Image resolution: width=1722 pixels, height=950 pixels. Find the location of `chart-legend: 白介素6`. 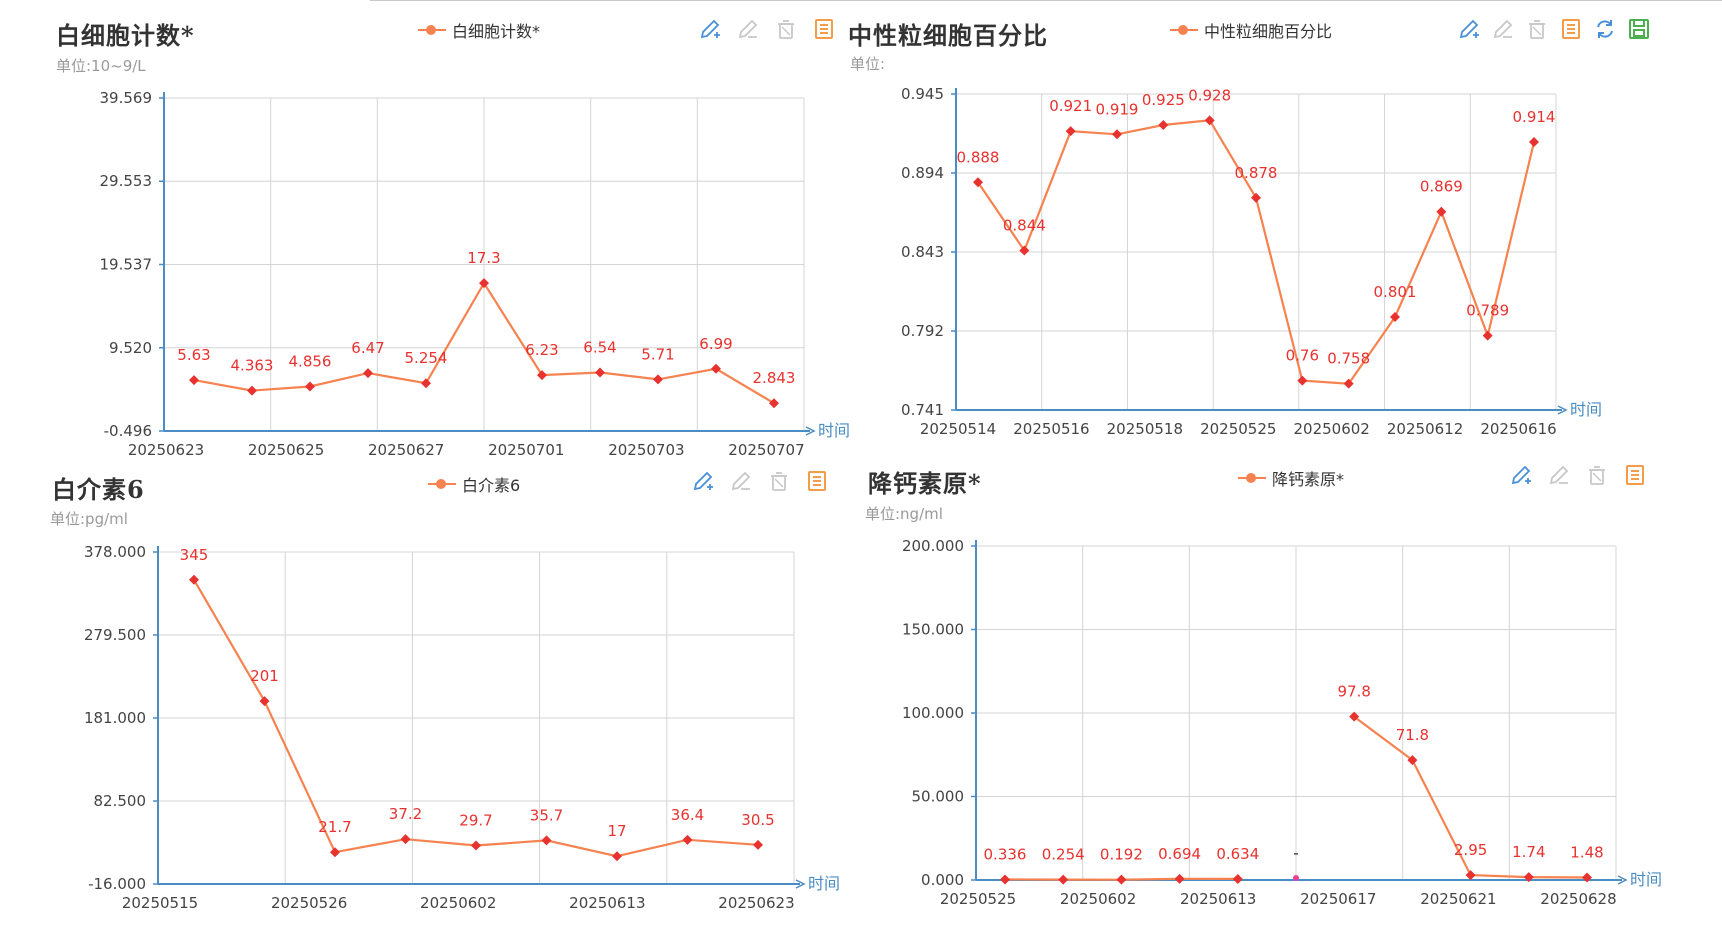

chart-legend: 白介素6 is located at coordinates (474, 484).